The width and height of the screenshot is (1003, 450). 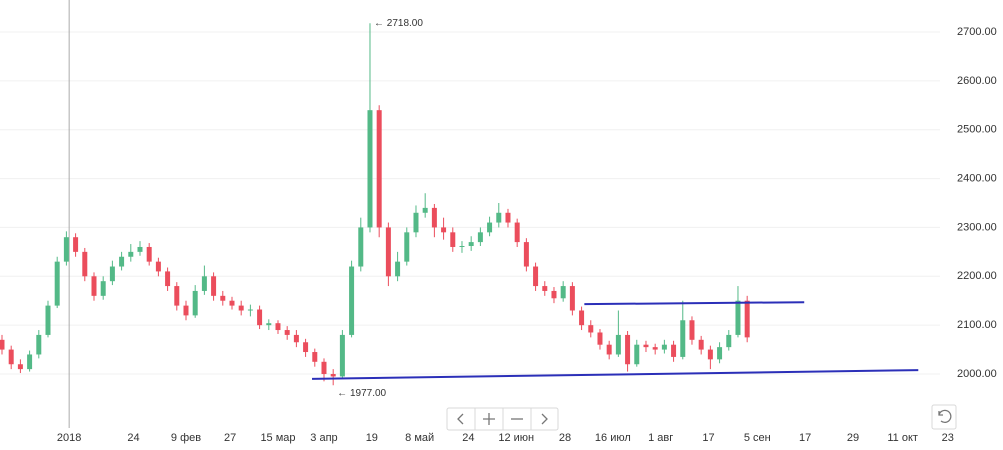 I want to click on x-tick-label: 12 июн, so click(x=516, y=438).